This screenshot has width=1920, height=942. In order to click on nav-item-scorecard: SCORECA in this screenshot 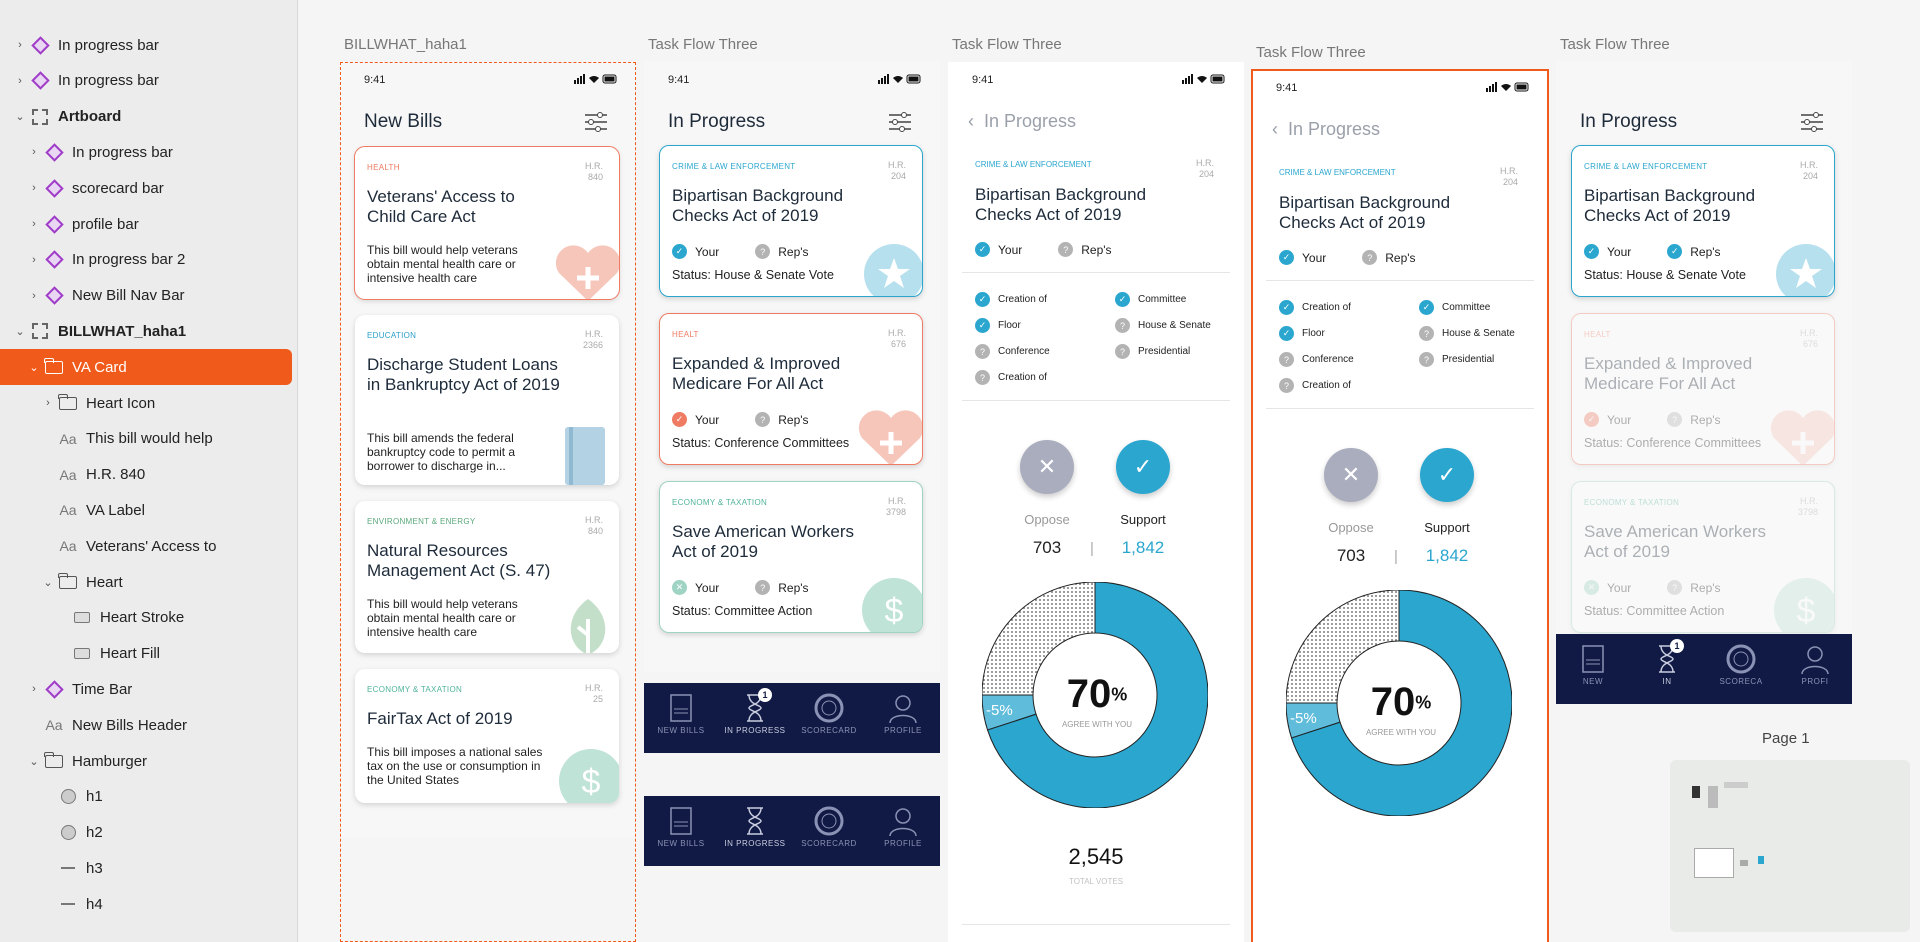, I will do `click(1741, 669)`.